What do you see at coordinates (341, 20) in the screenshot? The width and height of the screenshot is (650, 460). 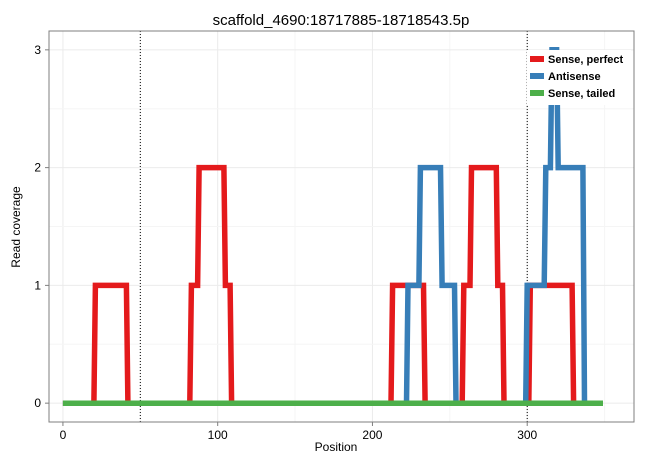 I see `chart-title: scaffold_4690:18717885-18718543.5p` at bounding box center [341, 20].